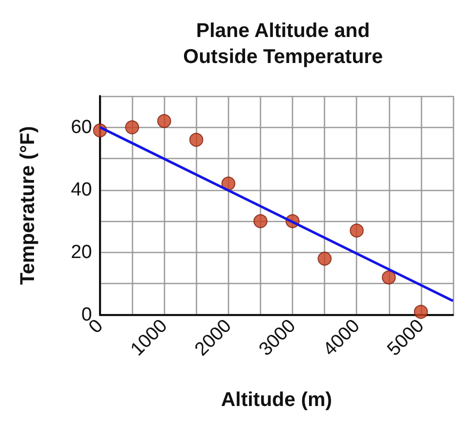  What do you see at coordinates (81, 127) in the screenshot?
I see `y-tick-label: 60` at bounding box center [81, 127].